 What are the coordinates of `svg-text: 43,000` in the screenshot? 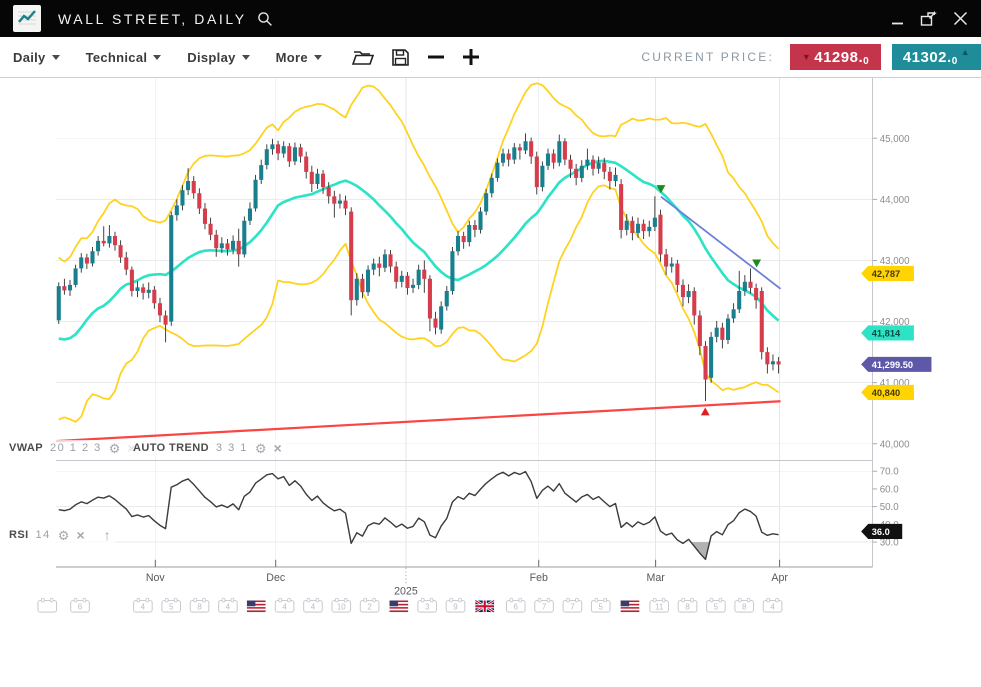 It's located at (895, 261).